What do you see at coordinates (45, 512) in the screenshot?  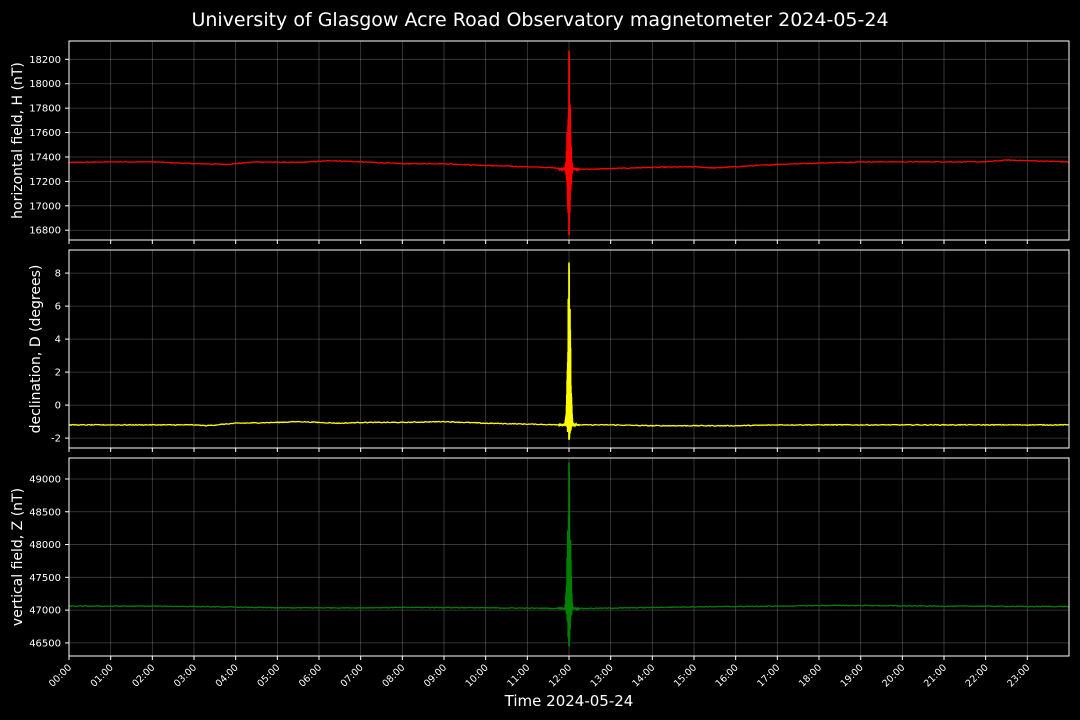 I see `y-tick-label: 48500` at bounding box center [45, 512].